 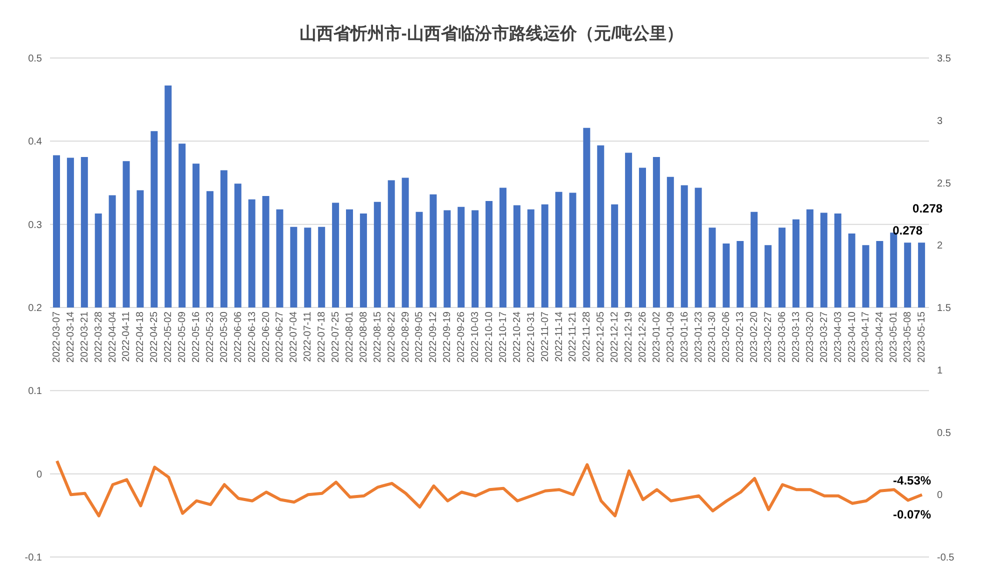 What do you see at coordinates (944, 184) in the screenshot?
I see `y2-tick-label: 2.5` at bounding box center [944, 184].